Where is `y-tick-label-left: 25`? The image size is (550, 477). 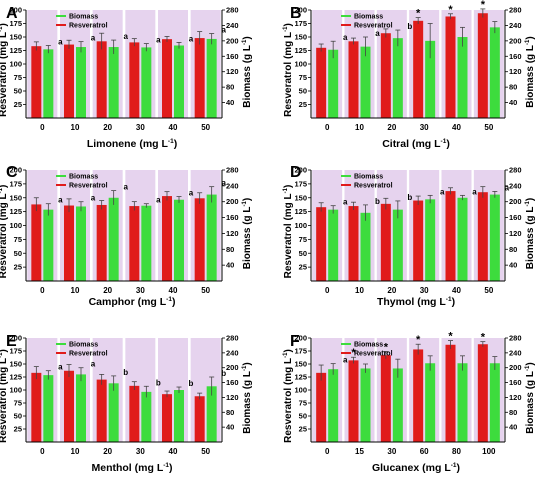 y-tick-label-left: 25 is located at coordinates (18, 429).